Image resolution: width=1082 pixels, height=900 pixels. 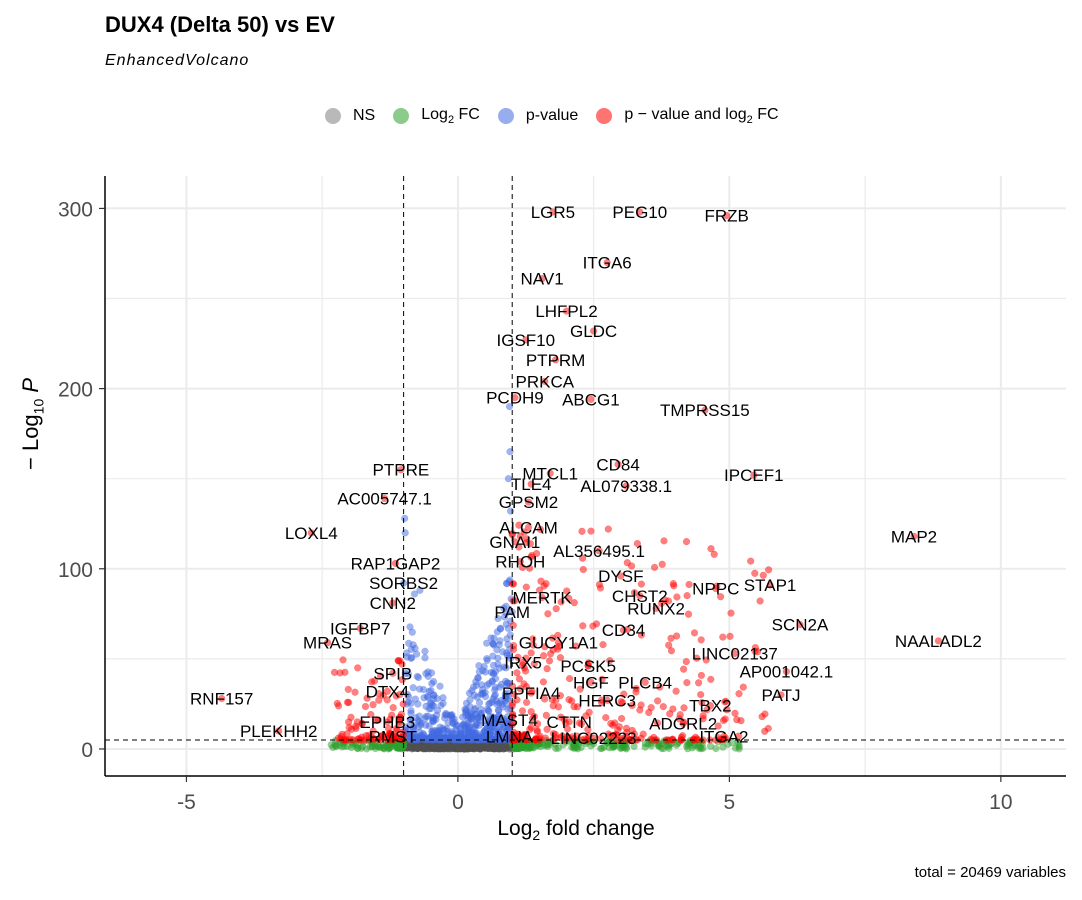 I want to click on legend-swatch, so click(x=604, y=116).